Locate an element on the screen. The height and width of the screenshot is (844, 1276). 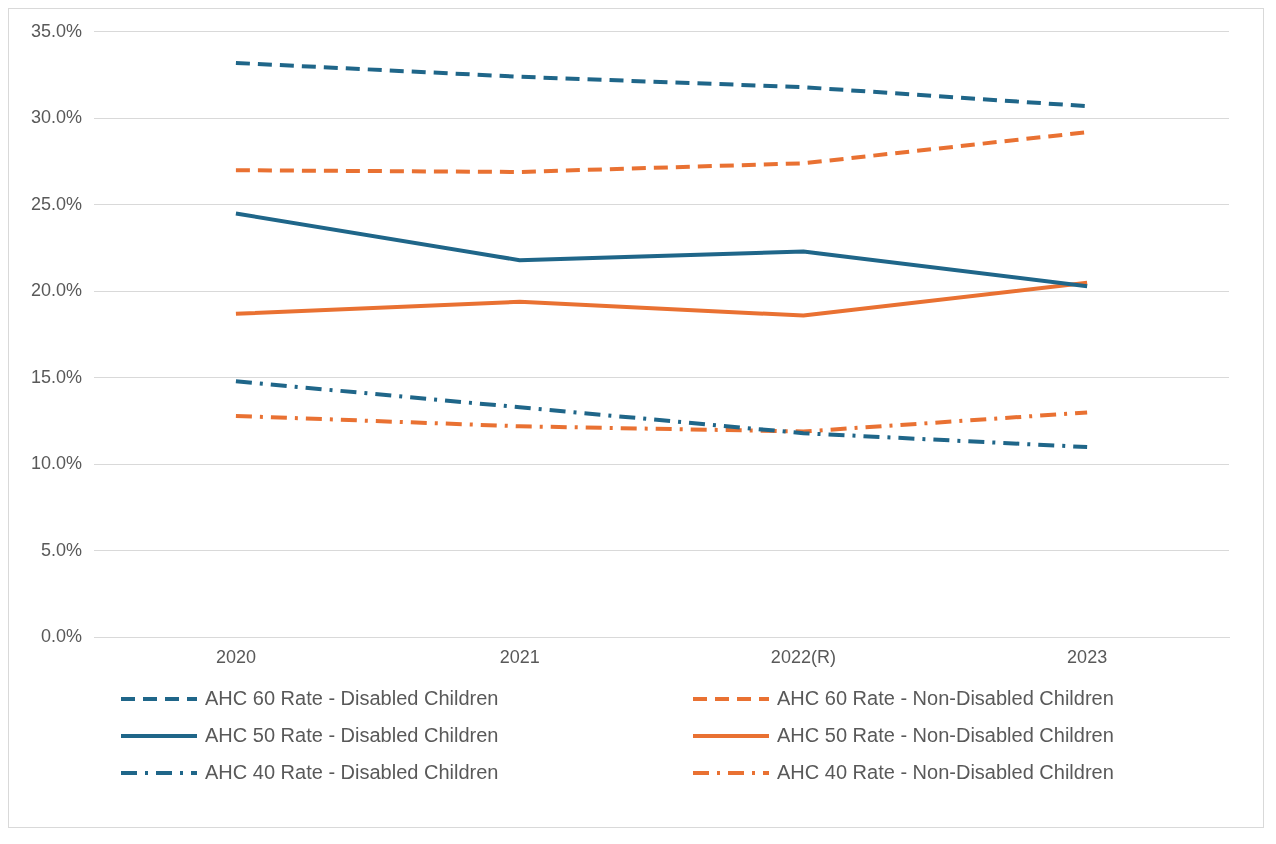
y-tick-label: 15.0% is located at coordinates (56, 376).